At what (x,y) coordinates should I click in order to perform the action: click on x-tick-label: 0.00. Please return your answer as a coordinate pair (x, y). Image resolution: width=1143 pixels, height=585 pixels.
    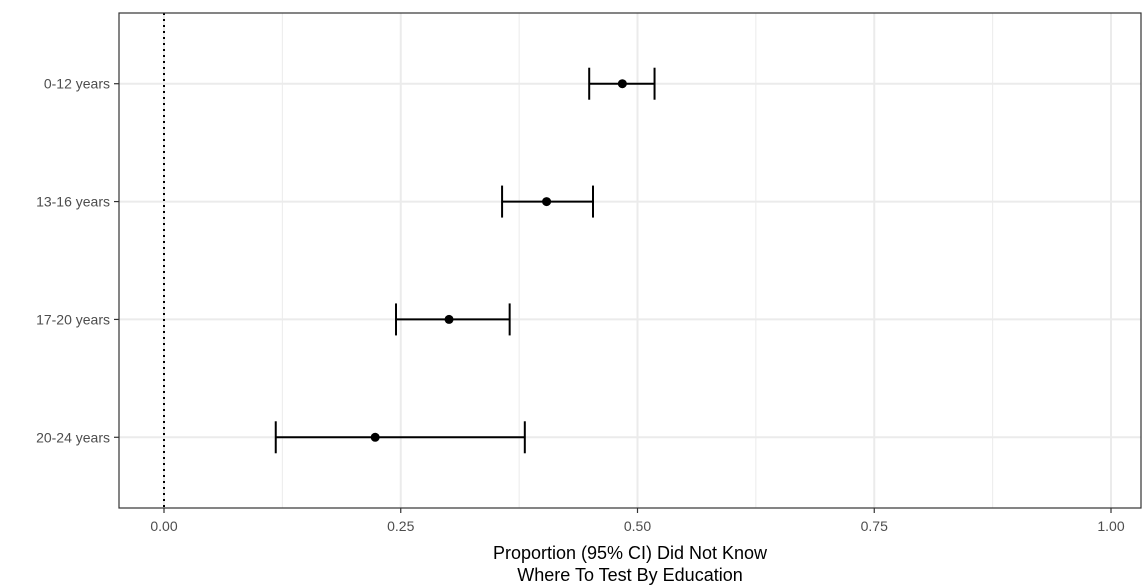
    Looking at the image, I should click on (163, 526).